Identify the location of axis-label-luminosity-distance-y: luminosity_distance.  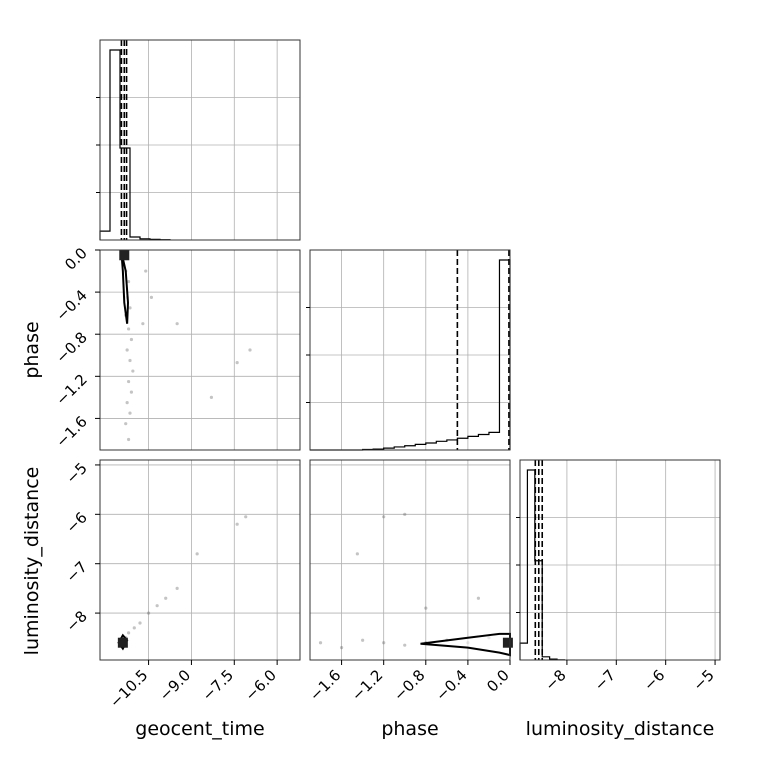
(32, 561).